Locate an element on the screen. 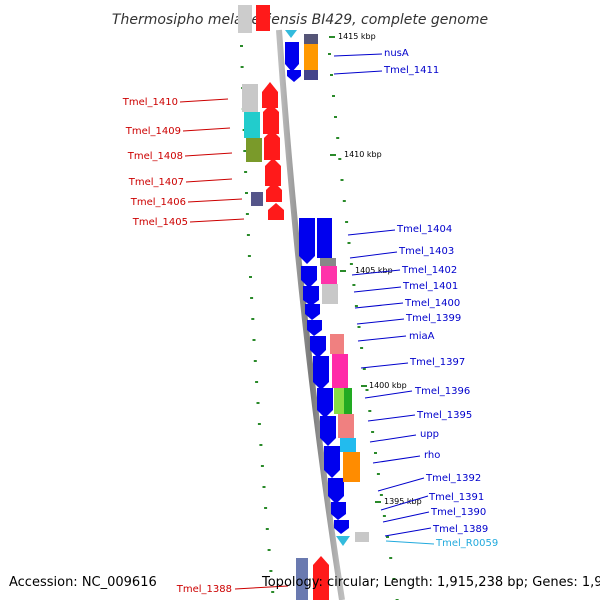 Image resolution: width=600 pixels, height=600 pixels. tick-label: 1410 kbp is located at coordinates (363, 154).